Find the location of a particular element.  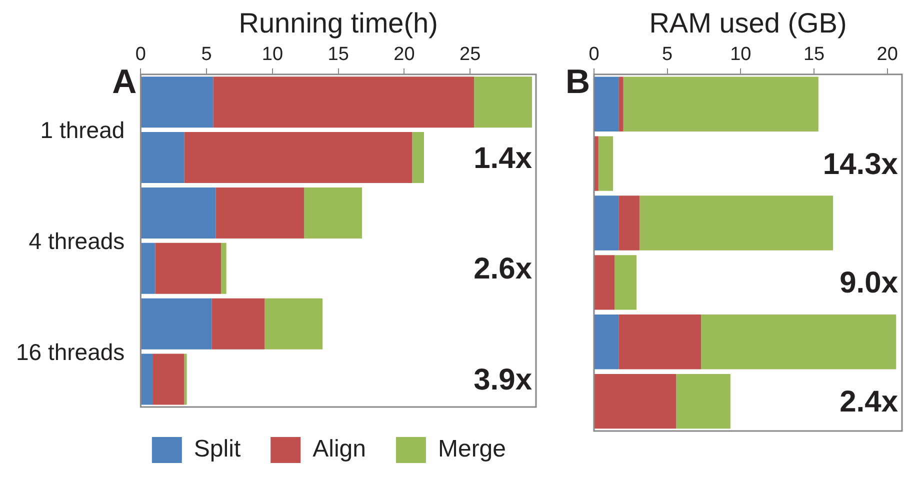

annotation: 9.0x is located at coordinates (869, 283).